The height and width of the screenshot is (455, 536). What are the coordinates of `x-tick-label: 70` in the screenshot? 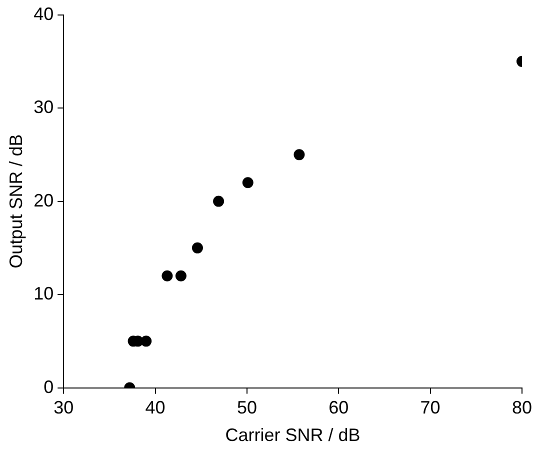 It's located at (430, 408).